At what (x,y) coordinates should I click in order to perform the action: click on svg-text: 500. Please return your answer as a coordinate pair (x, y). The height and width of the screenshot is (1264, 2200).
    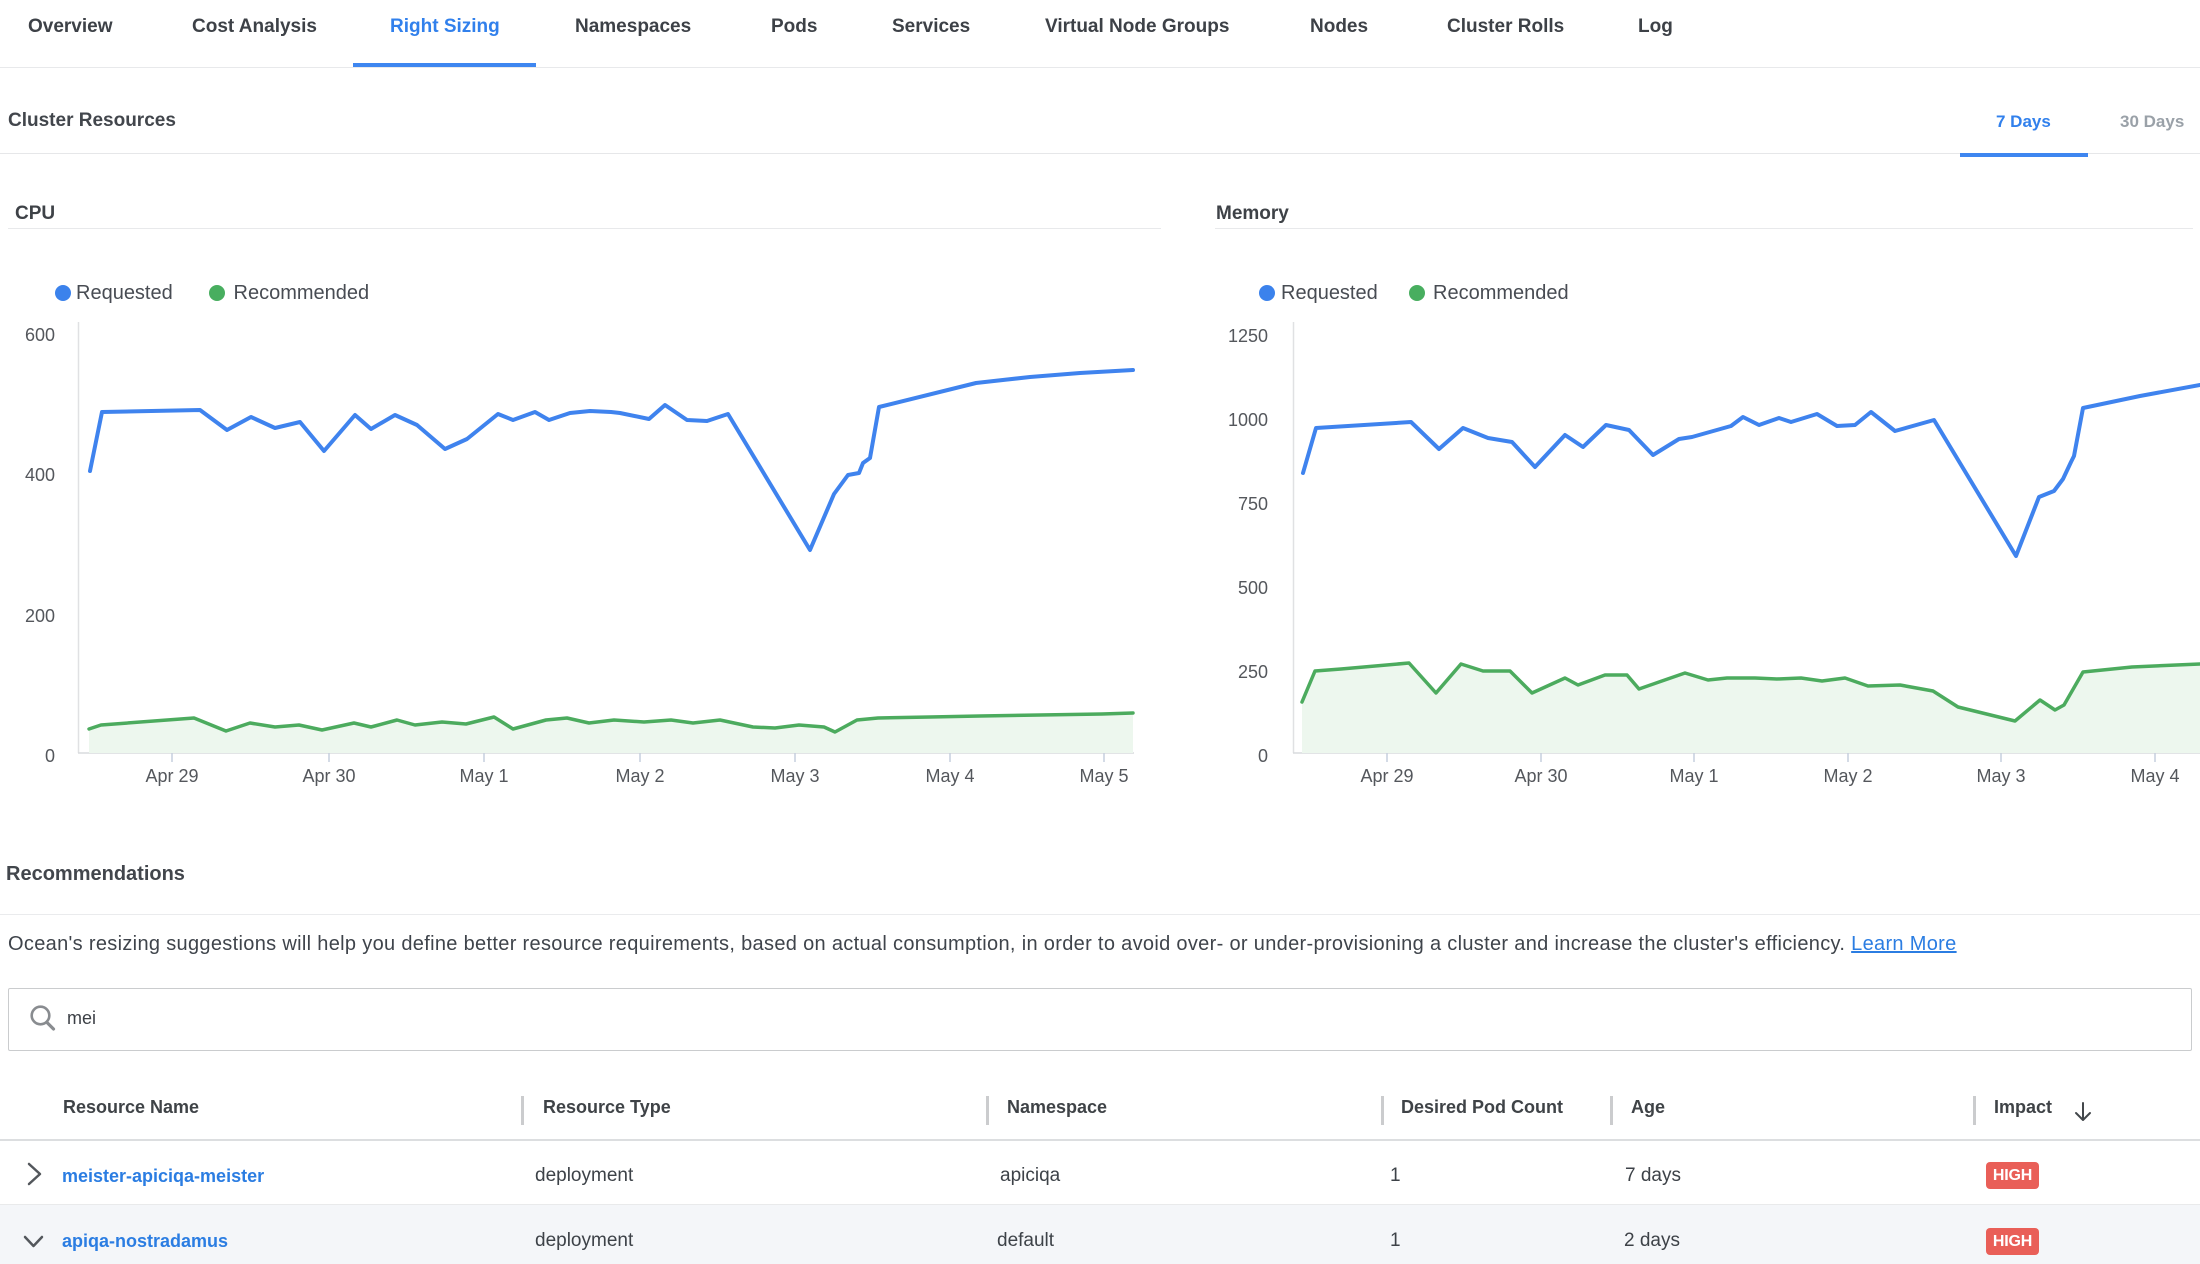
    Looking at the image, I should click on (1253, 588).